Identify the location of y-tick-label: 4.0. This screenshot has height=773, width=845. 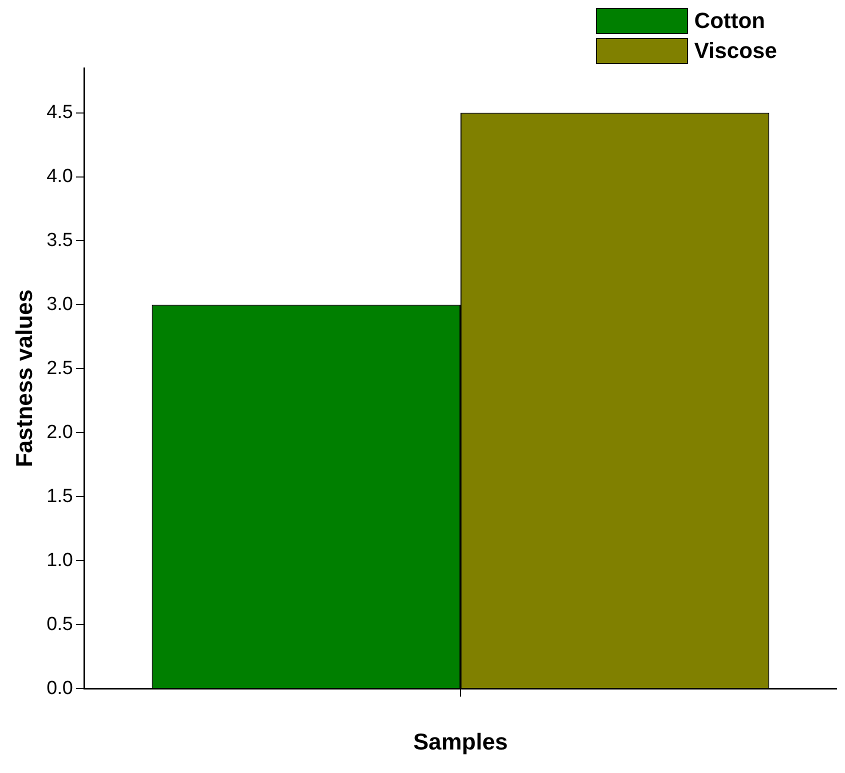
(60, 176).